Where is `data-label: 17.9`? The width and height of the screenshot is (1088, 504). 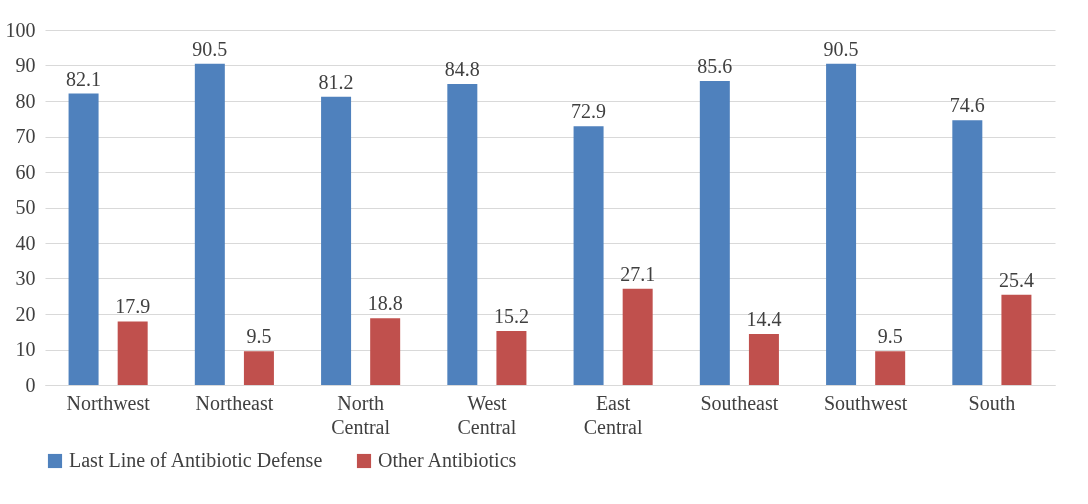
data-label: 17.9 is located at coordinates (133, 306).